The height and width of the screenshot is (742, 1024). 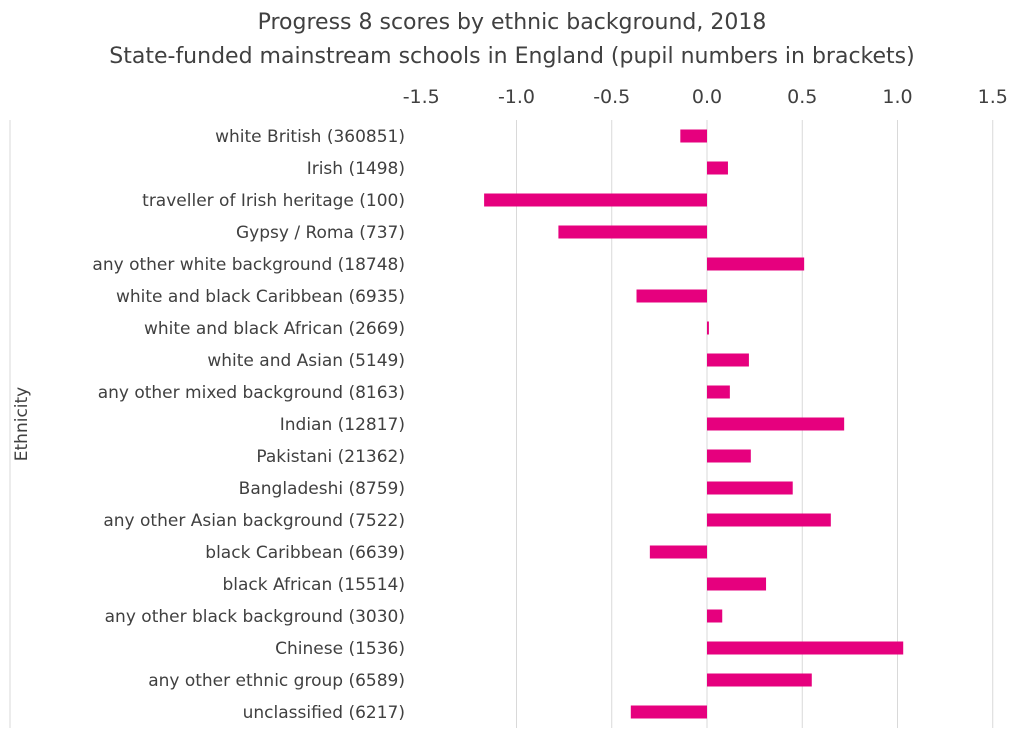 I want to click on category-label: Gypsy / Roma (737), so click(x=320, y=233).